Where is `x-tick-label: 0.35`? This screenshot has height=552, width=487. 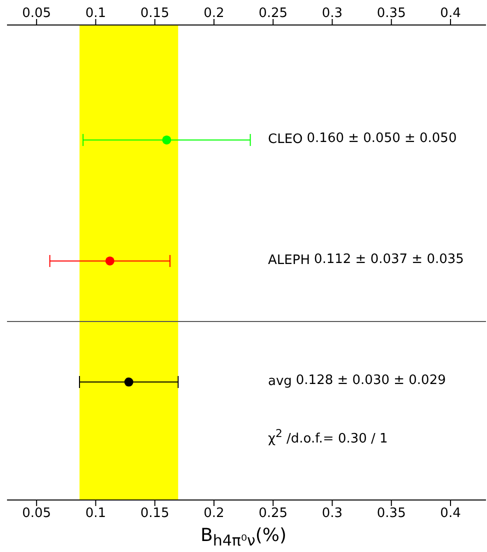 x-tick-label: 0.35 is located at coordinates (391, 13).